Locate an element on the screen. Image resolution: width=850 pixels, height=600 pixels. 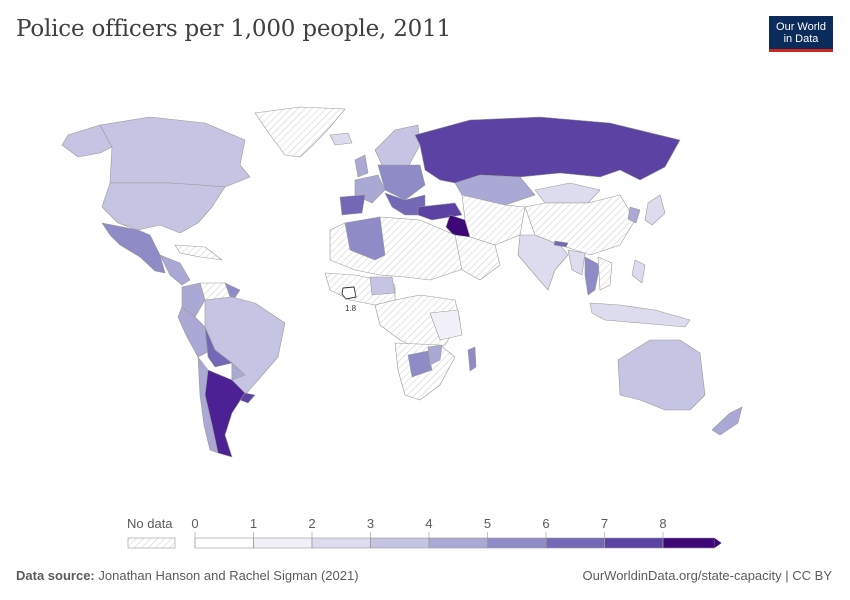
legend-tick-label: 6 is located at coordinates (545, 523).